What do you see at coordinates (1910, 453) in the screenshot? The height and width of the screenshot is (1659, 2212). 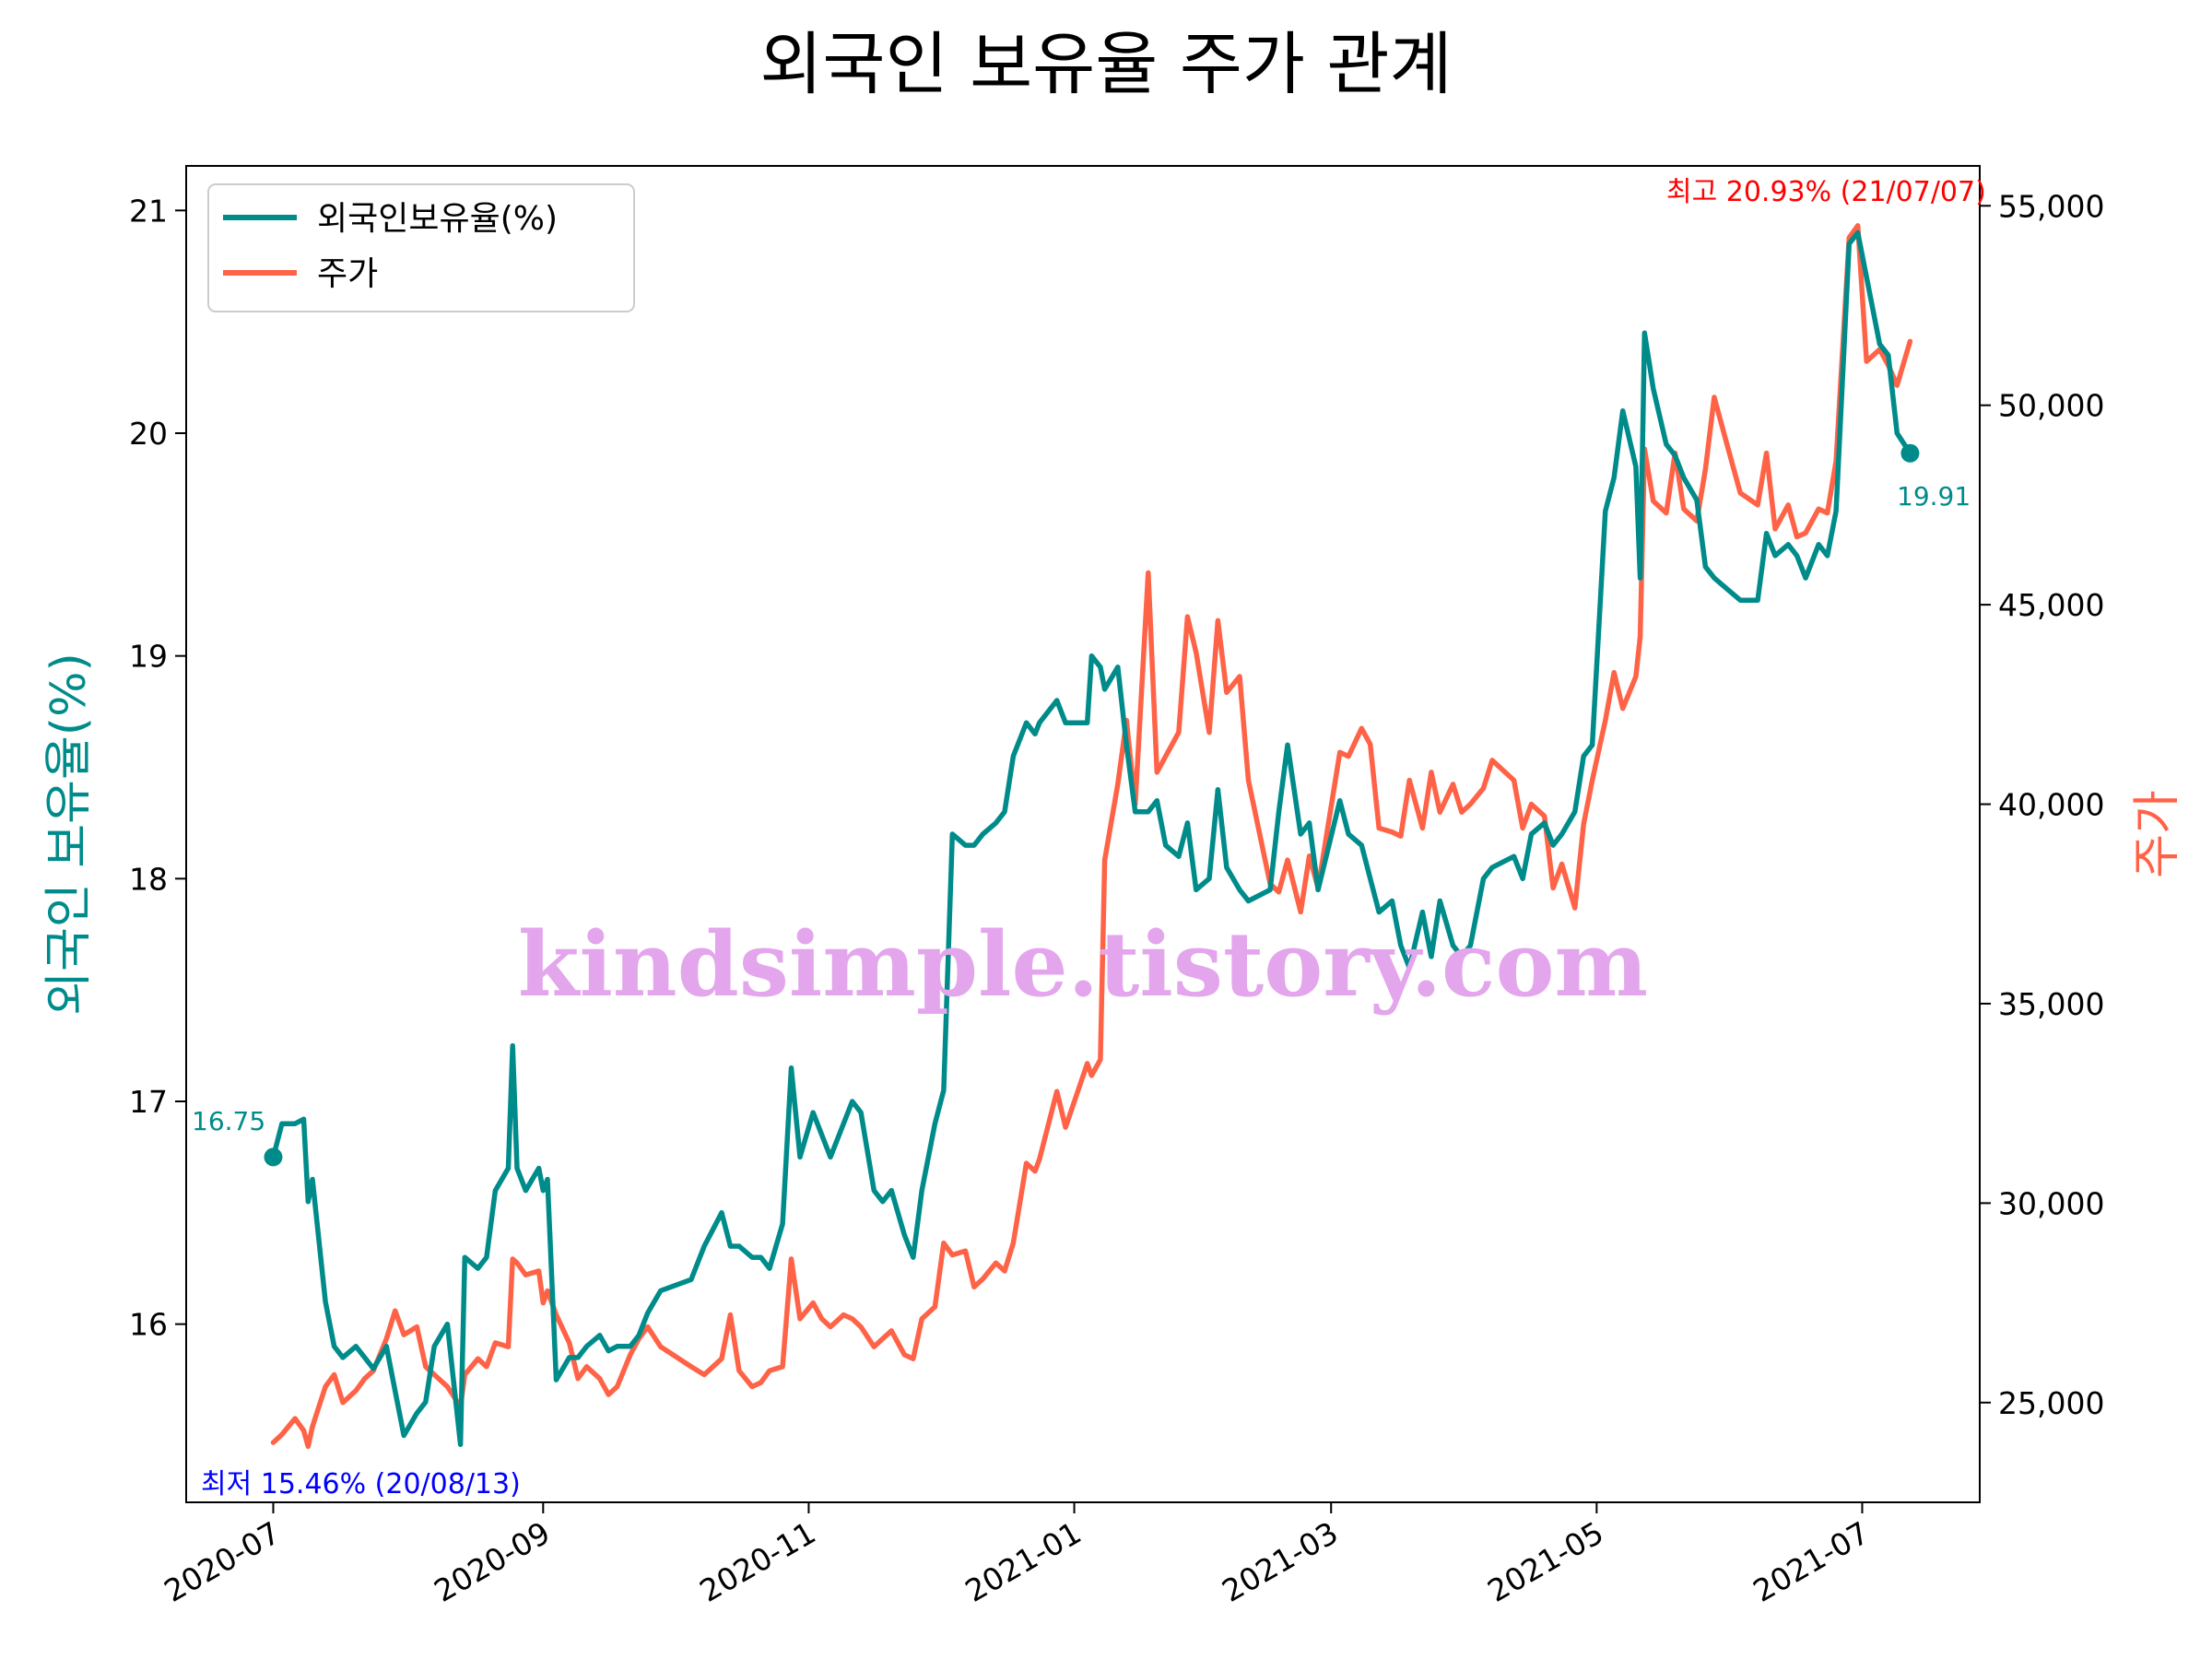 I see `end-point-marker` at bounding box center [1910, 453].